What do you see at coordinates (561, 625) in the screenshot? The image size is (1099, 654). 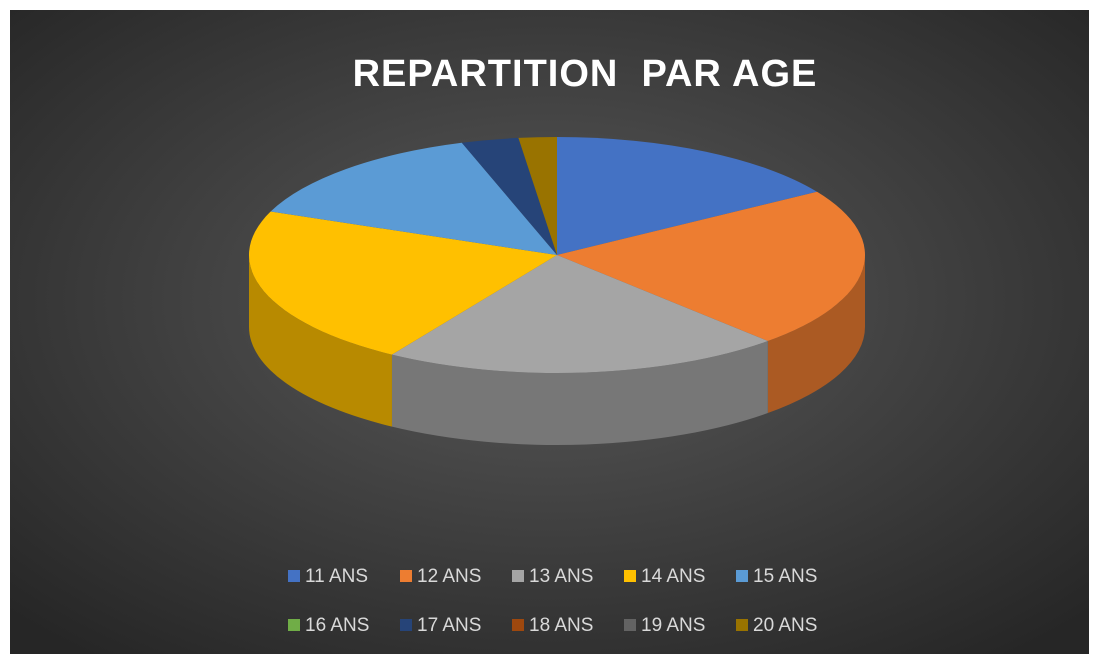 I see `legend-label: 18 ANS` at bounding box center [561, 625].